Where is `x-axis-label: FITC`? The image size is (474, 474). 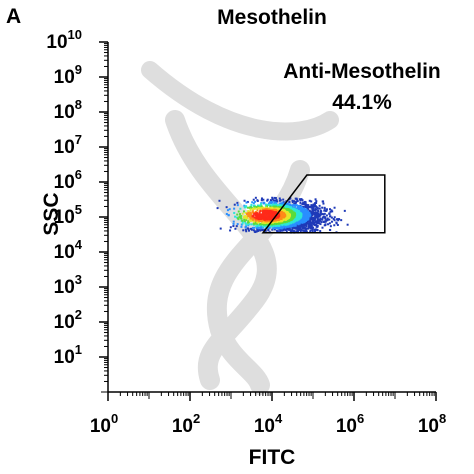
x-axis-label: FITC is located at coordinates (272, 457).